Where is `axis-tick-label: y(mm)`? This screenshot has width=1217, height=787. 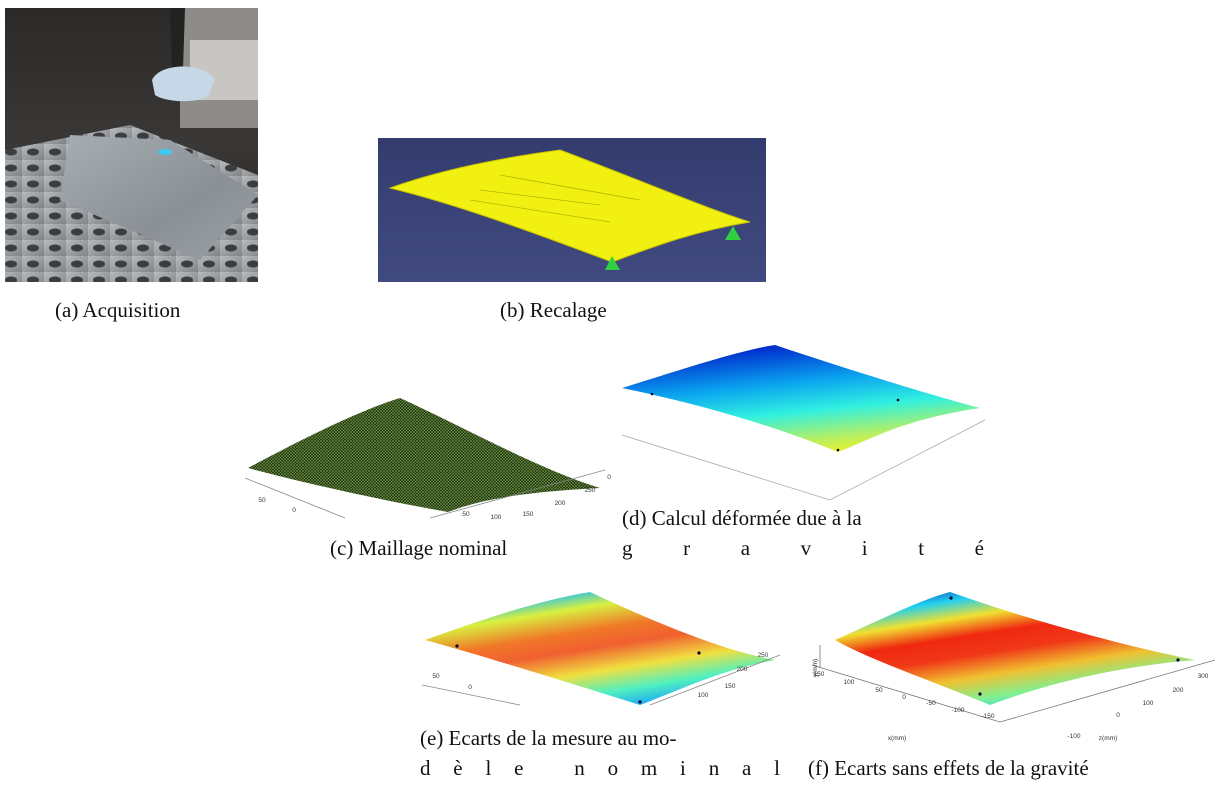
axis-tick-label: y(mm) is located at coordinates (815, 668).